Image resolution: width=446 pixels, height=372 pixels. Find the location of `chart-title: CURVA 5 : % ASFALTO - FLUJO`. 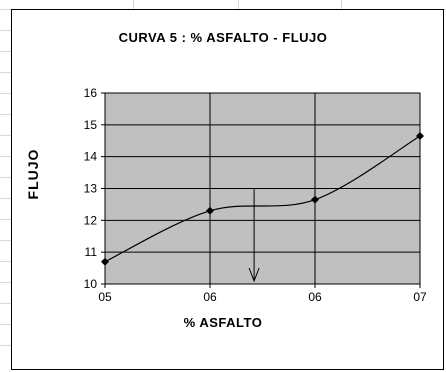

chart-title: CURVA 5 : % ASFALTO - FLUJO is located at coordinates (223, 37).